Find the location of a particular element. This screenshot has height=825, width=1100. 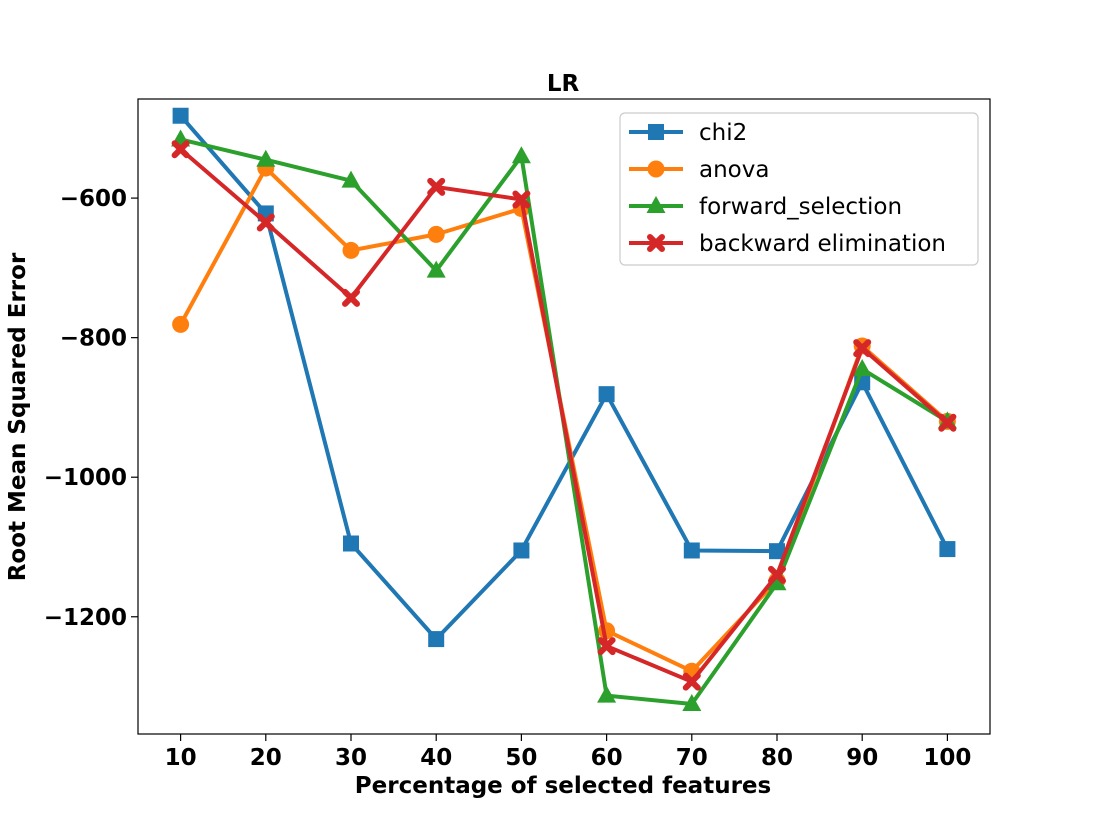

y-tick-label: −800 is located at coordinates (93, 339).